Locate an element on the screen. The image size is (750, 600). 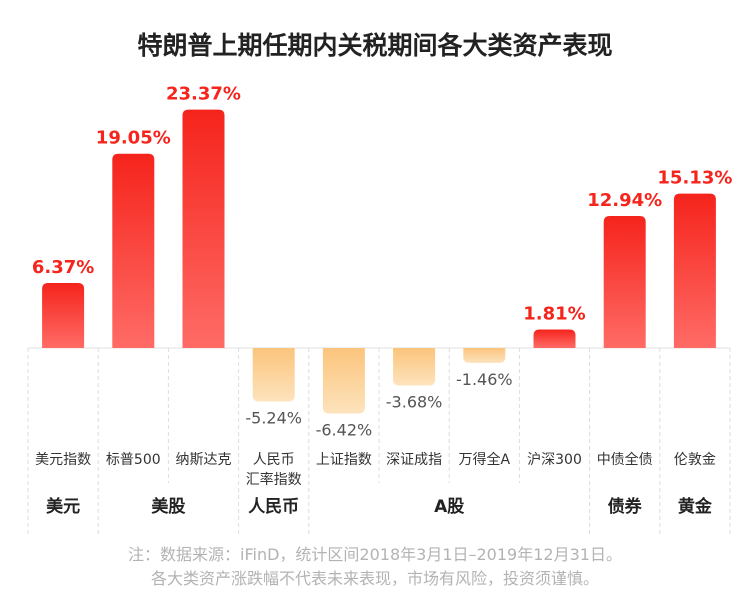
group-label: 美股 is located at coordinates (168, 506).